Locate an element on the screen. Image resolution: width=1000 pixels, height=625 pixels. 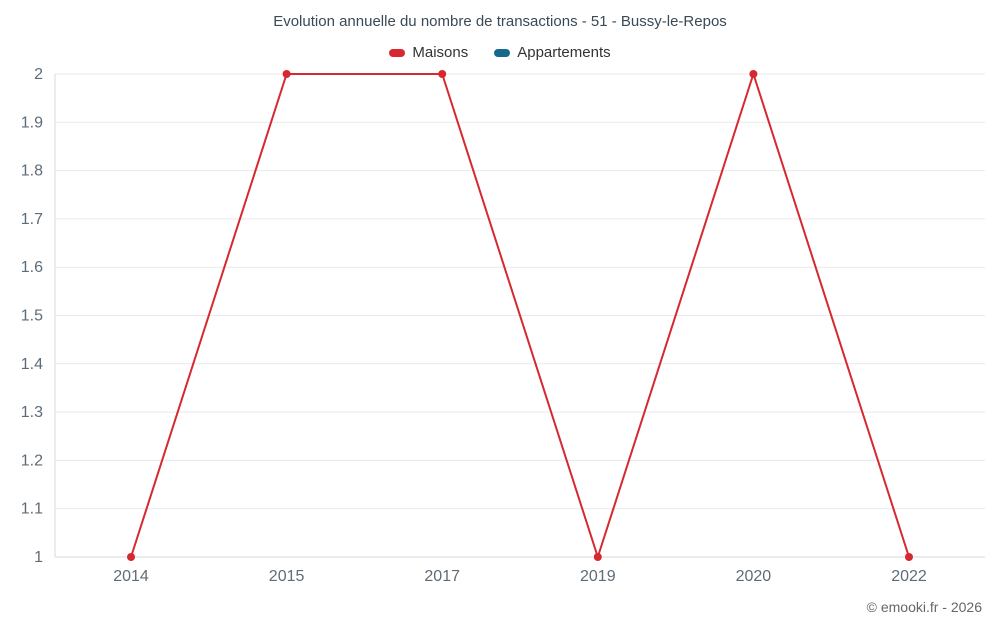
legend-label-maisons: Maisons is located at coordinates (440, 52).